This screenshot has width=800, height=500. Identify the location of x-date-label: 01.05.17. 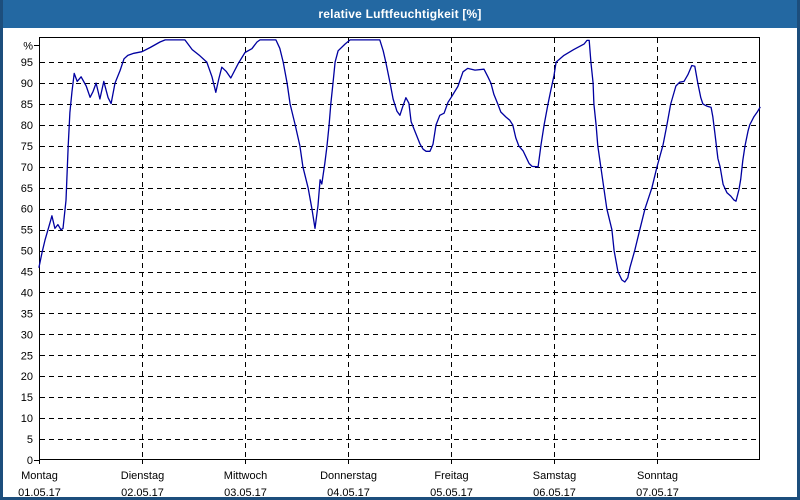
(39, 492).